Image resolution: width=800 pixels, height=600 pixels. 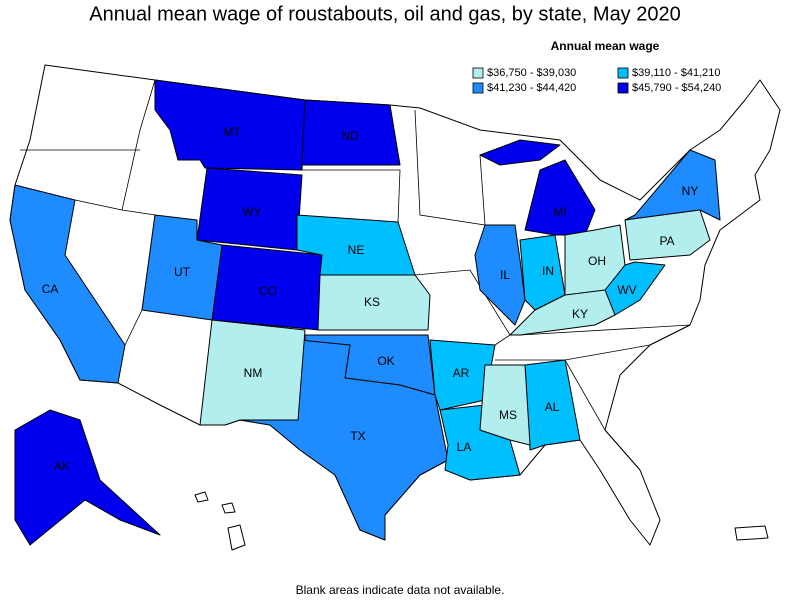 What do you see at coordinates (350, 136) in the screenshot?
I see `state-label: ND` at bounding box center [350, 136].